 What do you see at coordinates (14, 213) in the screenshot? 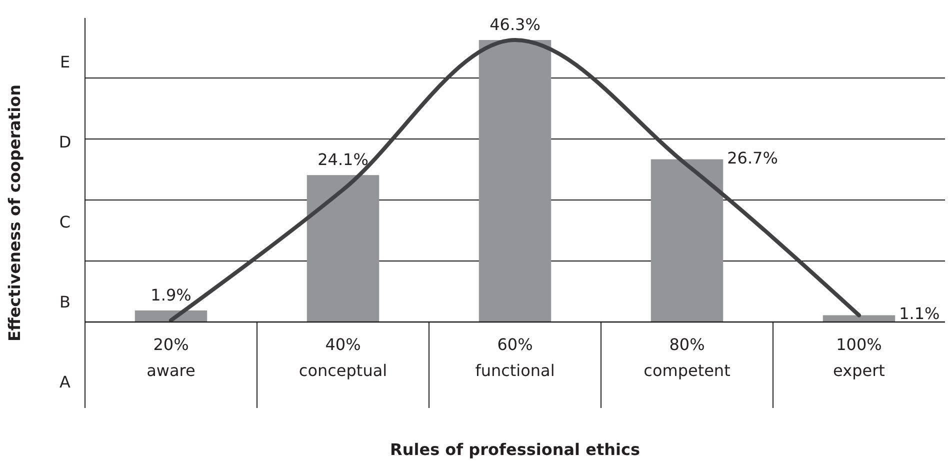
I see `y-axis-title: Effectiveness of cooperation` at bounding box center [14, 213].